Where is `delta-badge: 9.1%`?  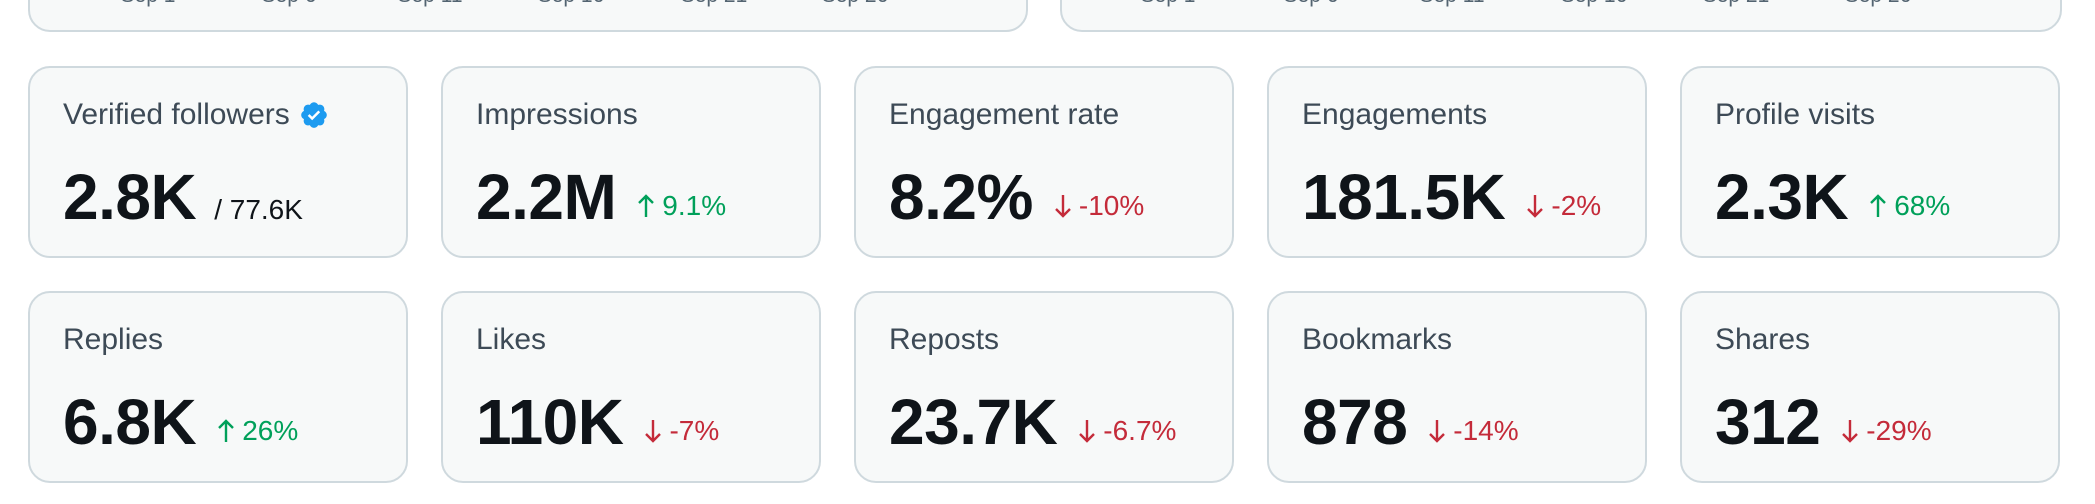 delta-badge: 9.1% is located at coordinates (681, 206).